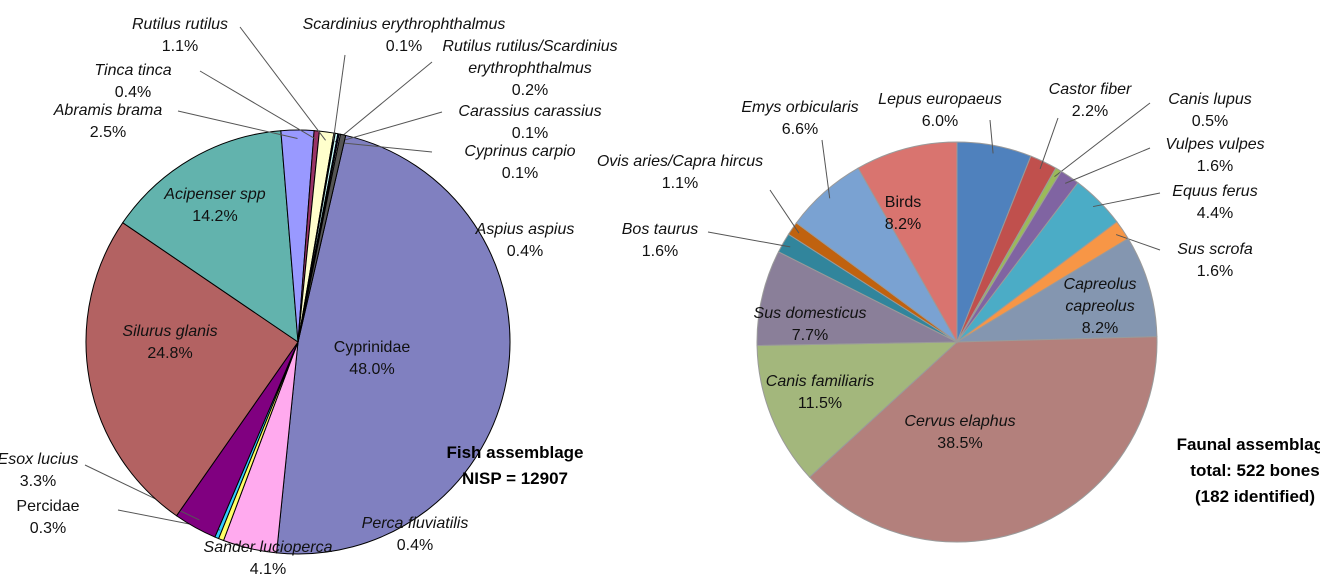  What do you see at coordinates (215, 194) in the screenshot?
I see `category-label: Acipenser spp` at bounding box center [215, 194].